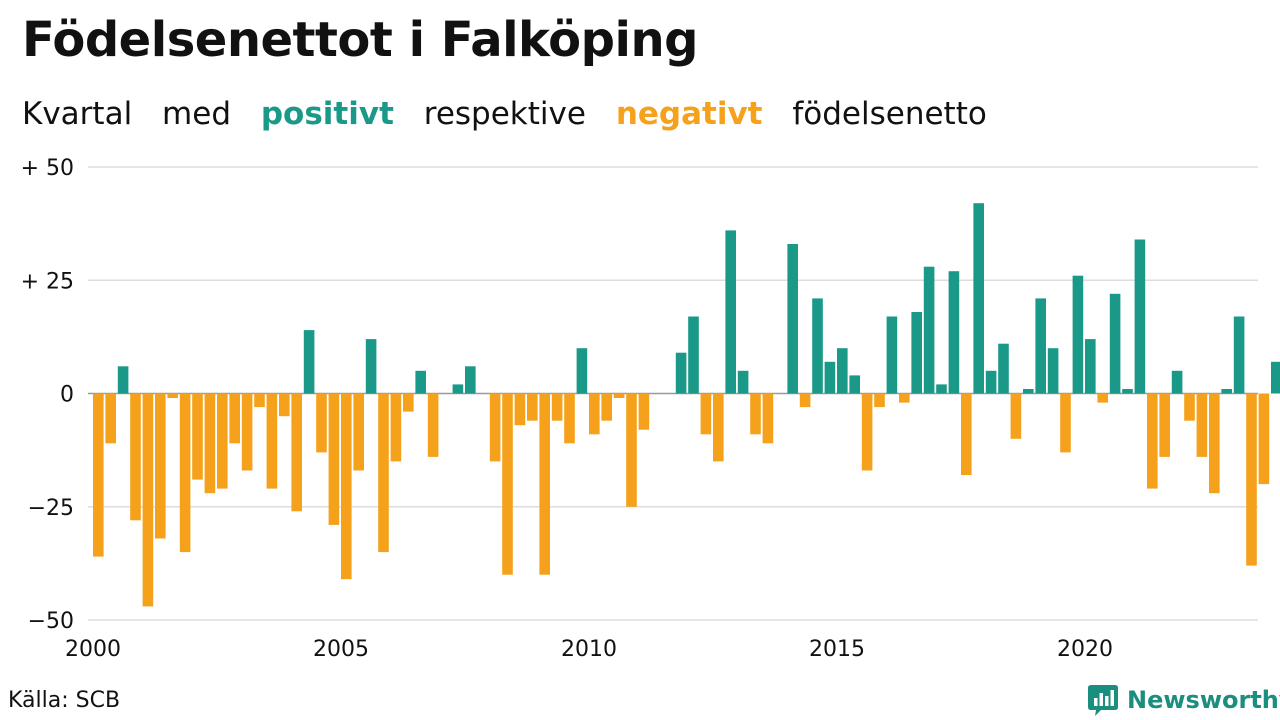 This screenshot has width=1280, height=720. What do you see at coordinates (51, 621) in the screenshot?
I see `y-tick-label: −50` at bounding box center [51, 621].